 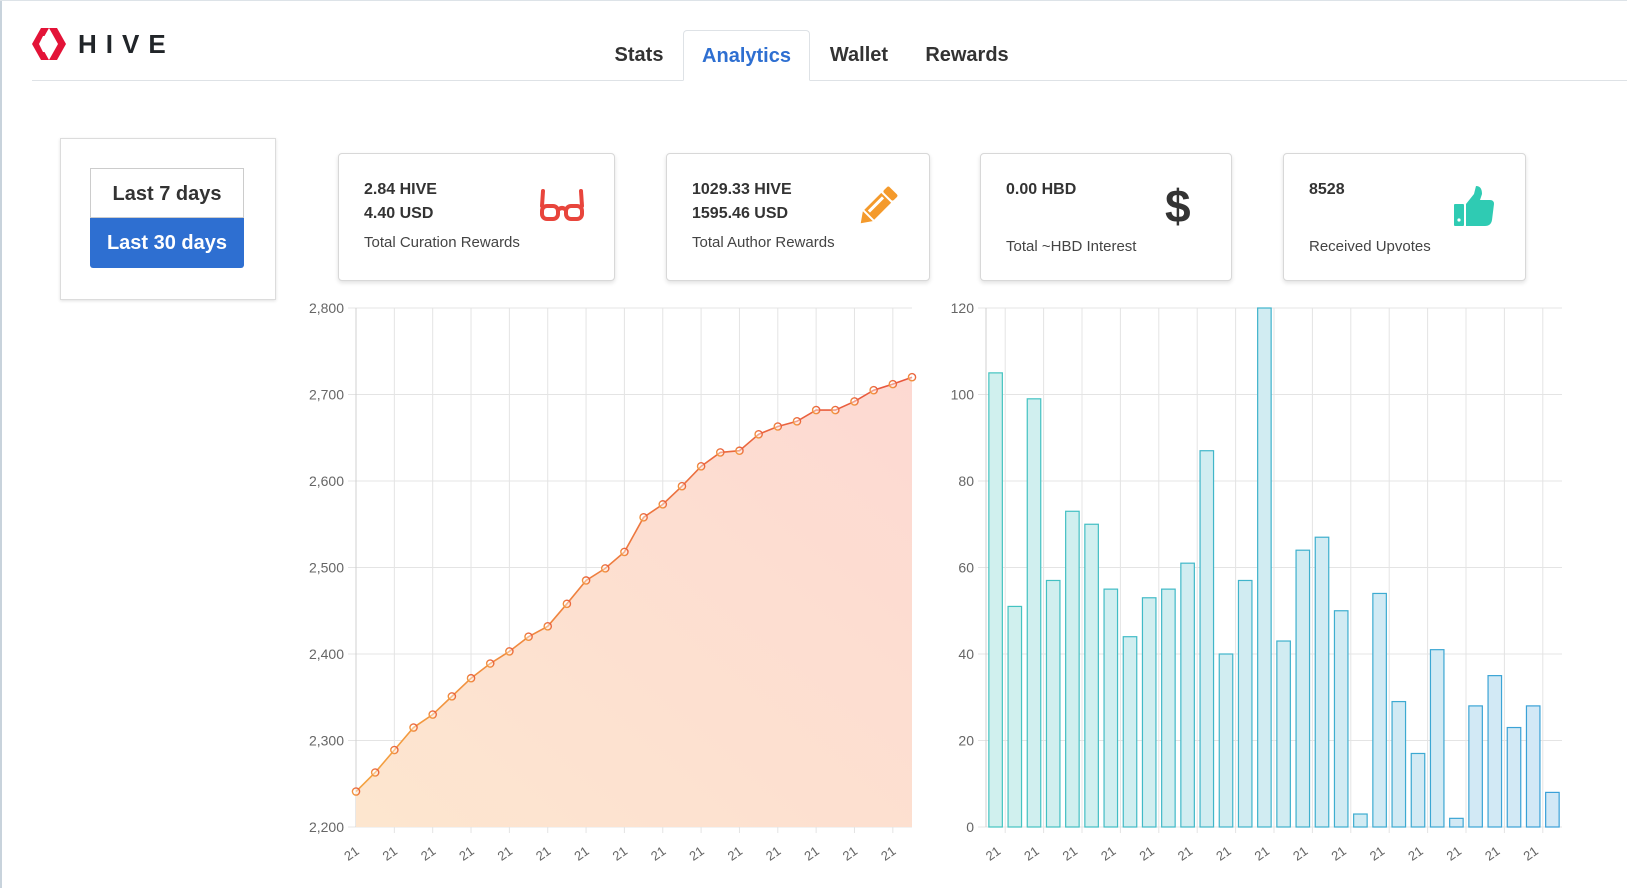 What do you see at coordinates (742, 189) in the screenshot?
I see `author-hive-value: 1029.33 HIVE` at bounding box center [742, 189].